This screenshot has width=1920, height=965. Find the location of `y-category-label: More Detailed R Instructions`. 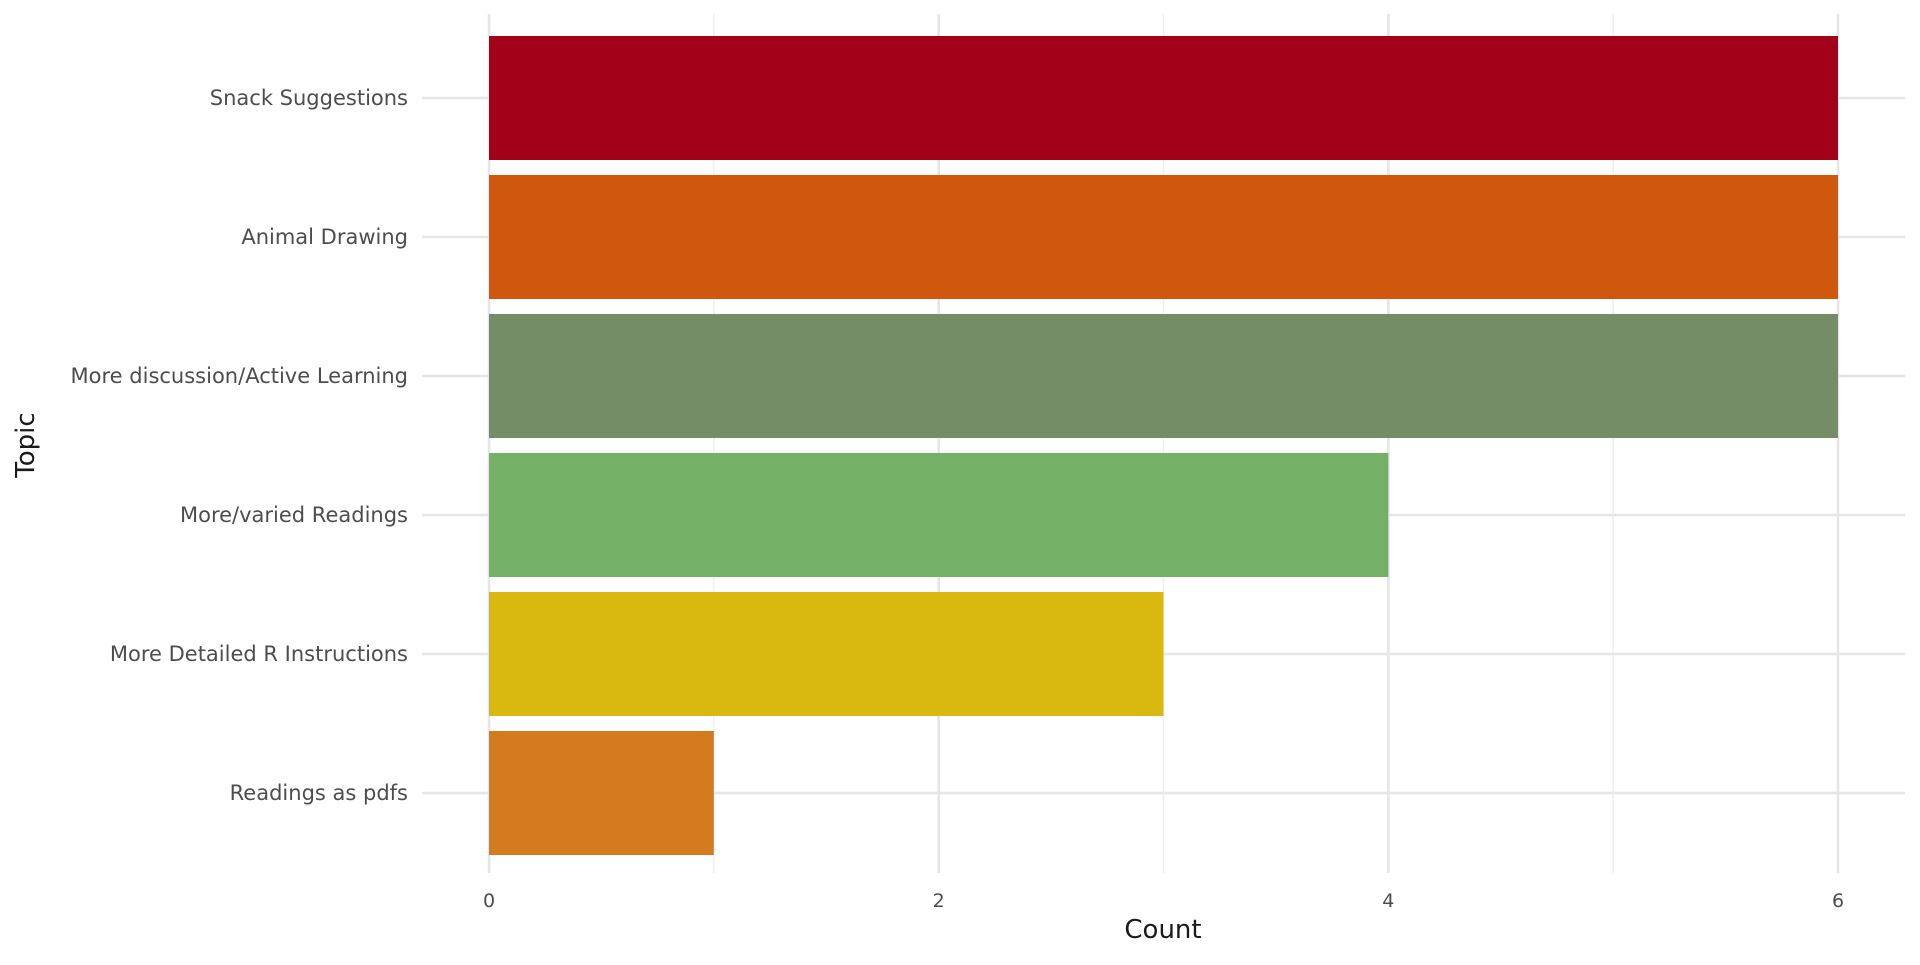

y-category-label: More Detailed R Instructions is located at coordinates (259, 654).